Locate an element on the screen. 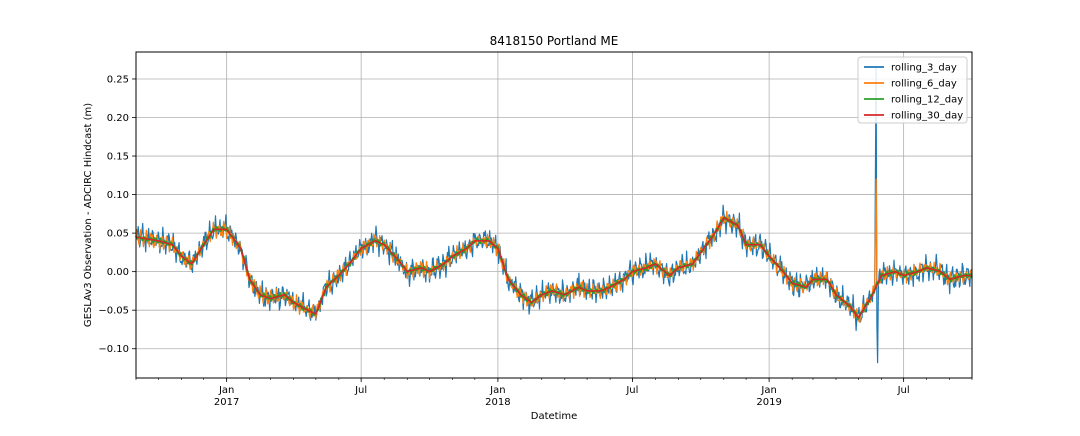 This screenshot has width=1080, height=436. y-tick-label: 0.10 is located at coordinates (118, 195).